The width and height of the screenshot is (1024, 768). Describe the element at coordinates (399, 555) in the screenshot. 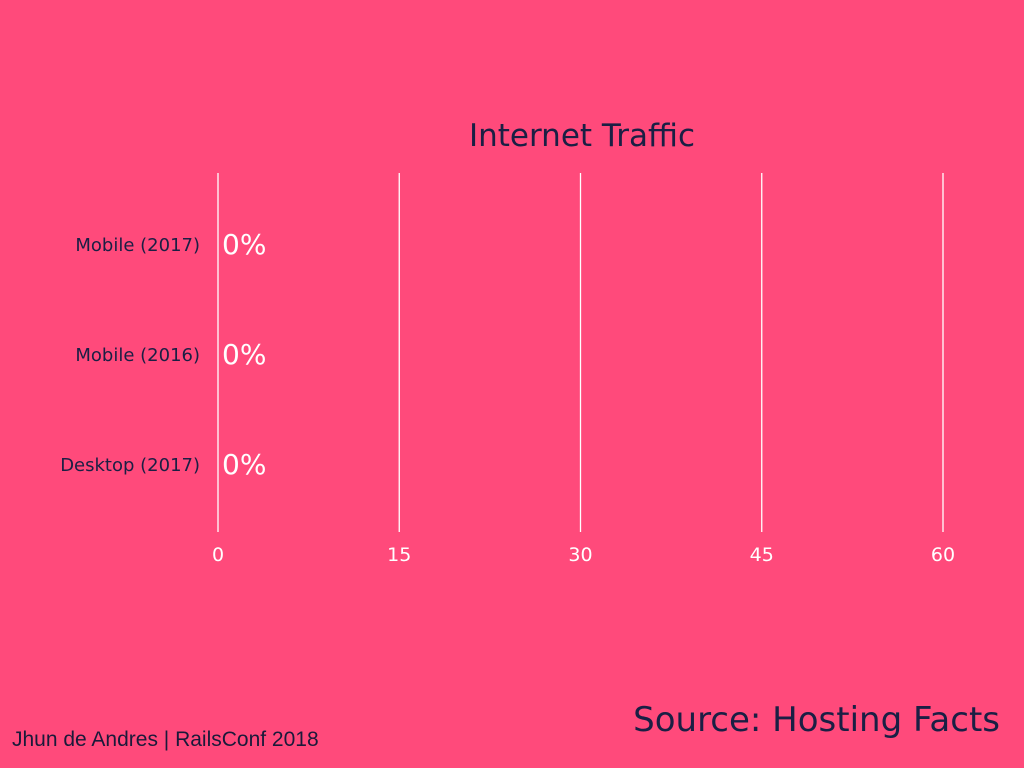

I see `x-tick-label: 15` at that location.